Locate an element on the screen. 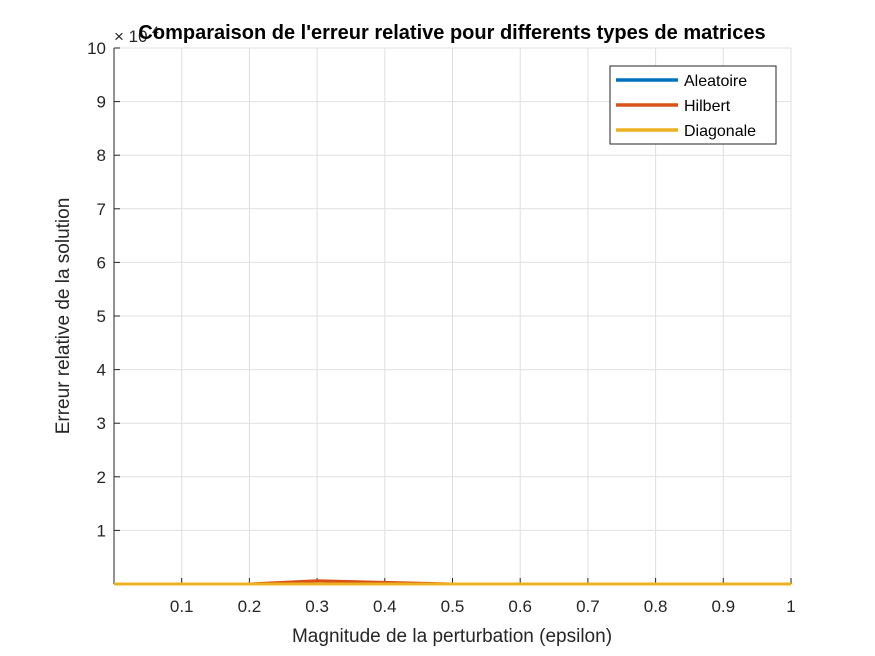  x-axis-label: Magnitude de la perturbation (epsilon) is located at coordinates (452, 636).